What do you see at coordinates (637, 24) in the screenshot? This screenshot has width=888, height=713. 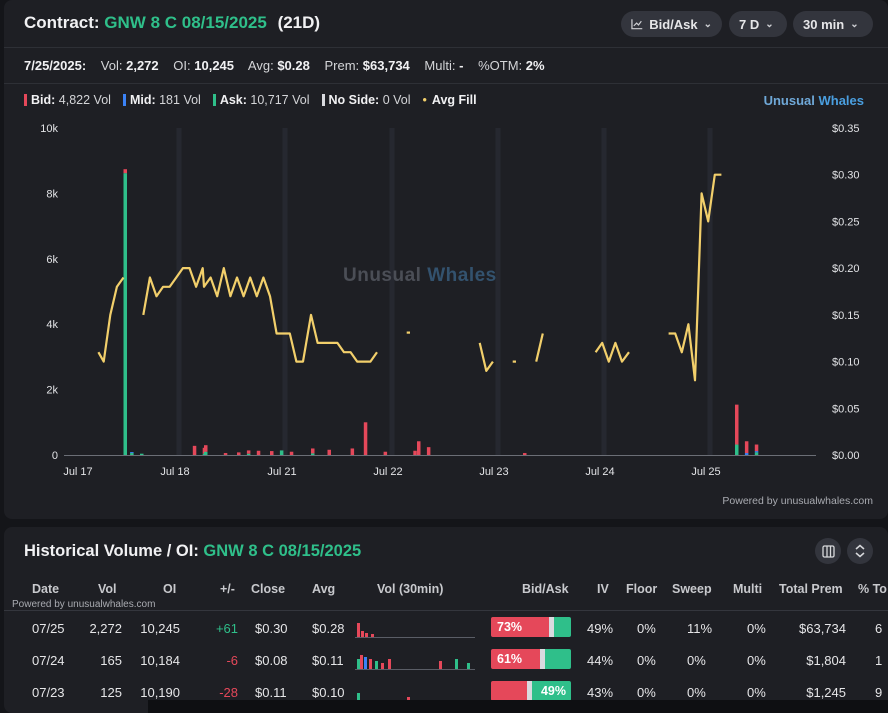 I see `line-chart-icon` at bounding box center [637, 24].